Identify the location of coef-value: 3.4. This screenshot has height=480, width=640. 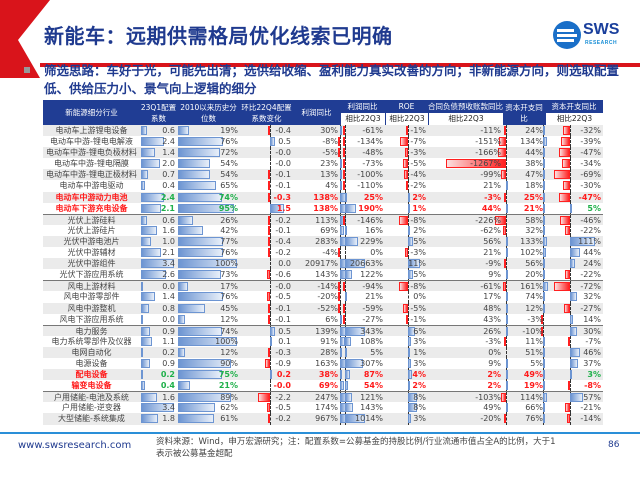
(168, 408).